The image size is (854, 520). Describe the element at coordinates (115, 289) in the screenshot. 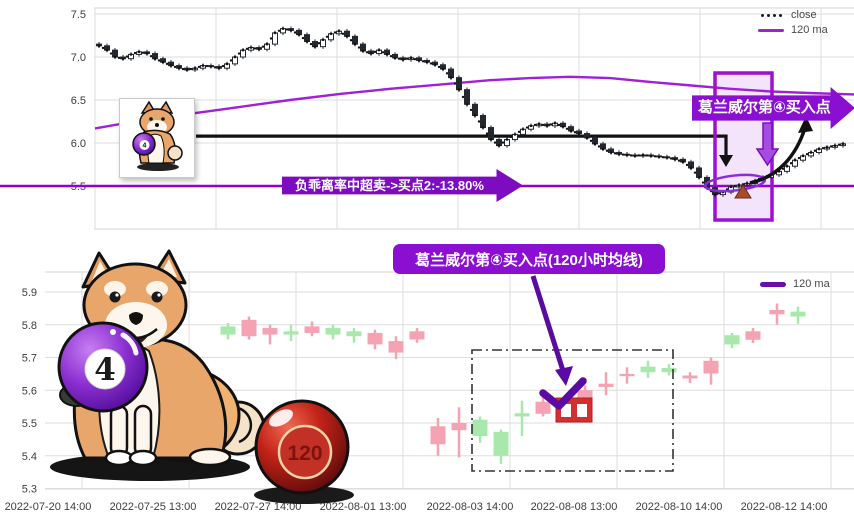

I see `dog-brow` at that location.